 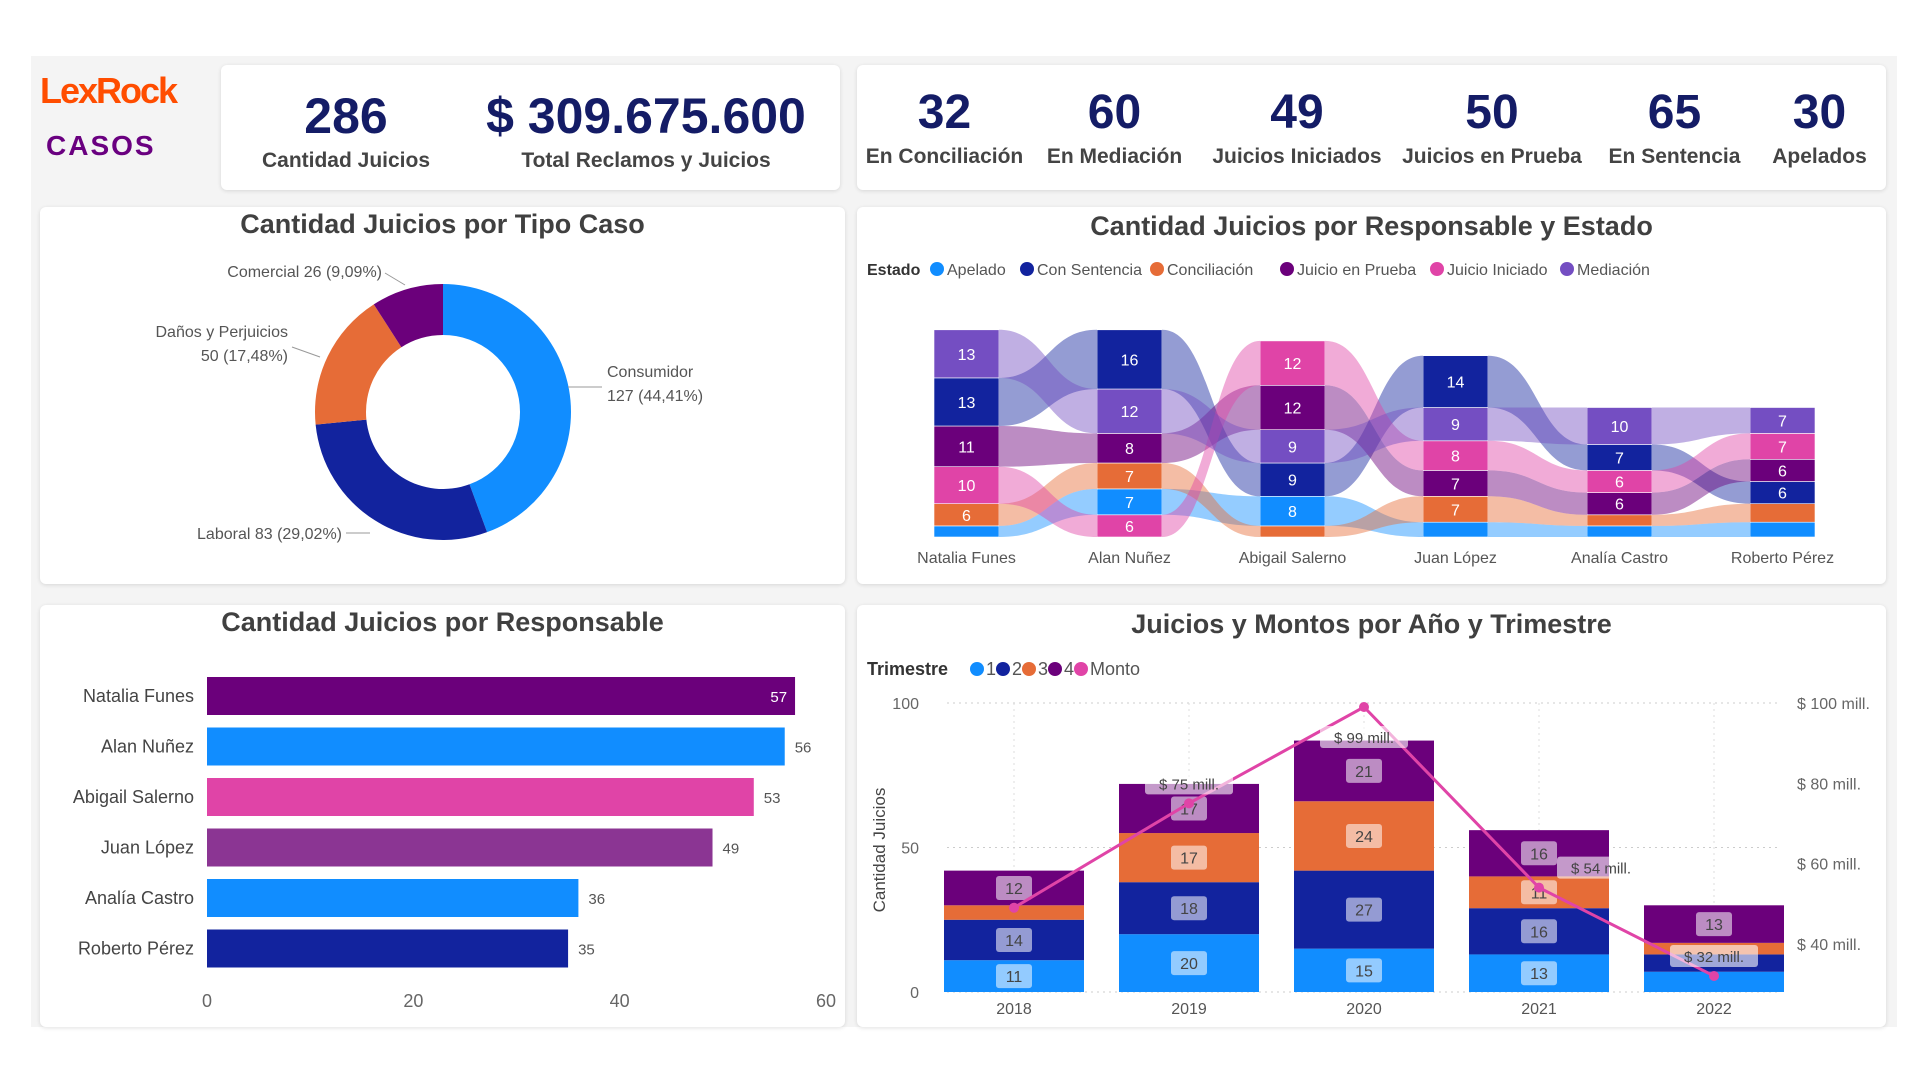 I want to click on bar-value-label: 57, so click(x=778, y=697).